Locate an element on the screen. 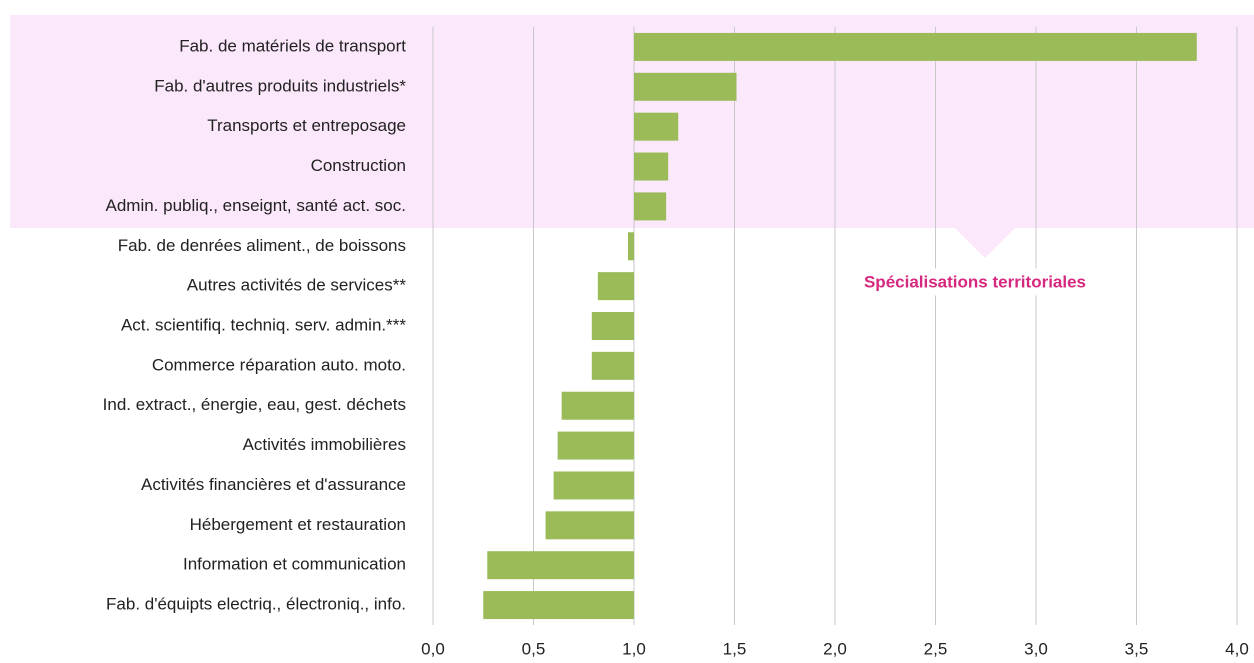  y-tick-label: Fab. de denrées aliment., de boissons is located at coordinates (262, 245).